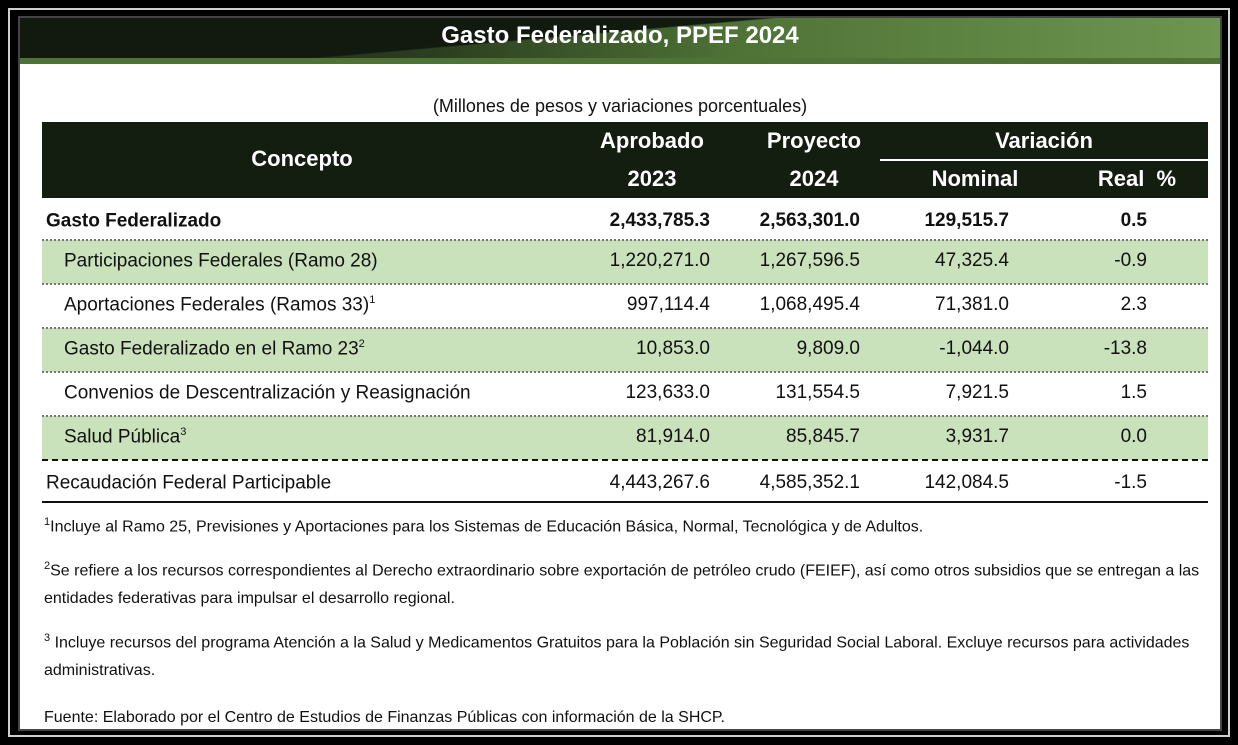 This screenshot has width=1238, height=745. Describe the element at coordinates (217, 305) in the screenshot. I see `row-label-text: Aportaciones Federales (Ramos 33)` at that location.